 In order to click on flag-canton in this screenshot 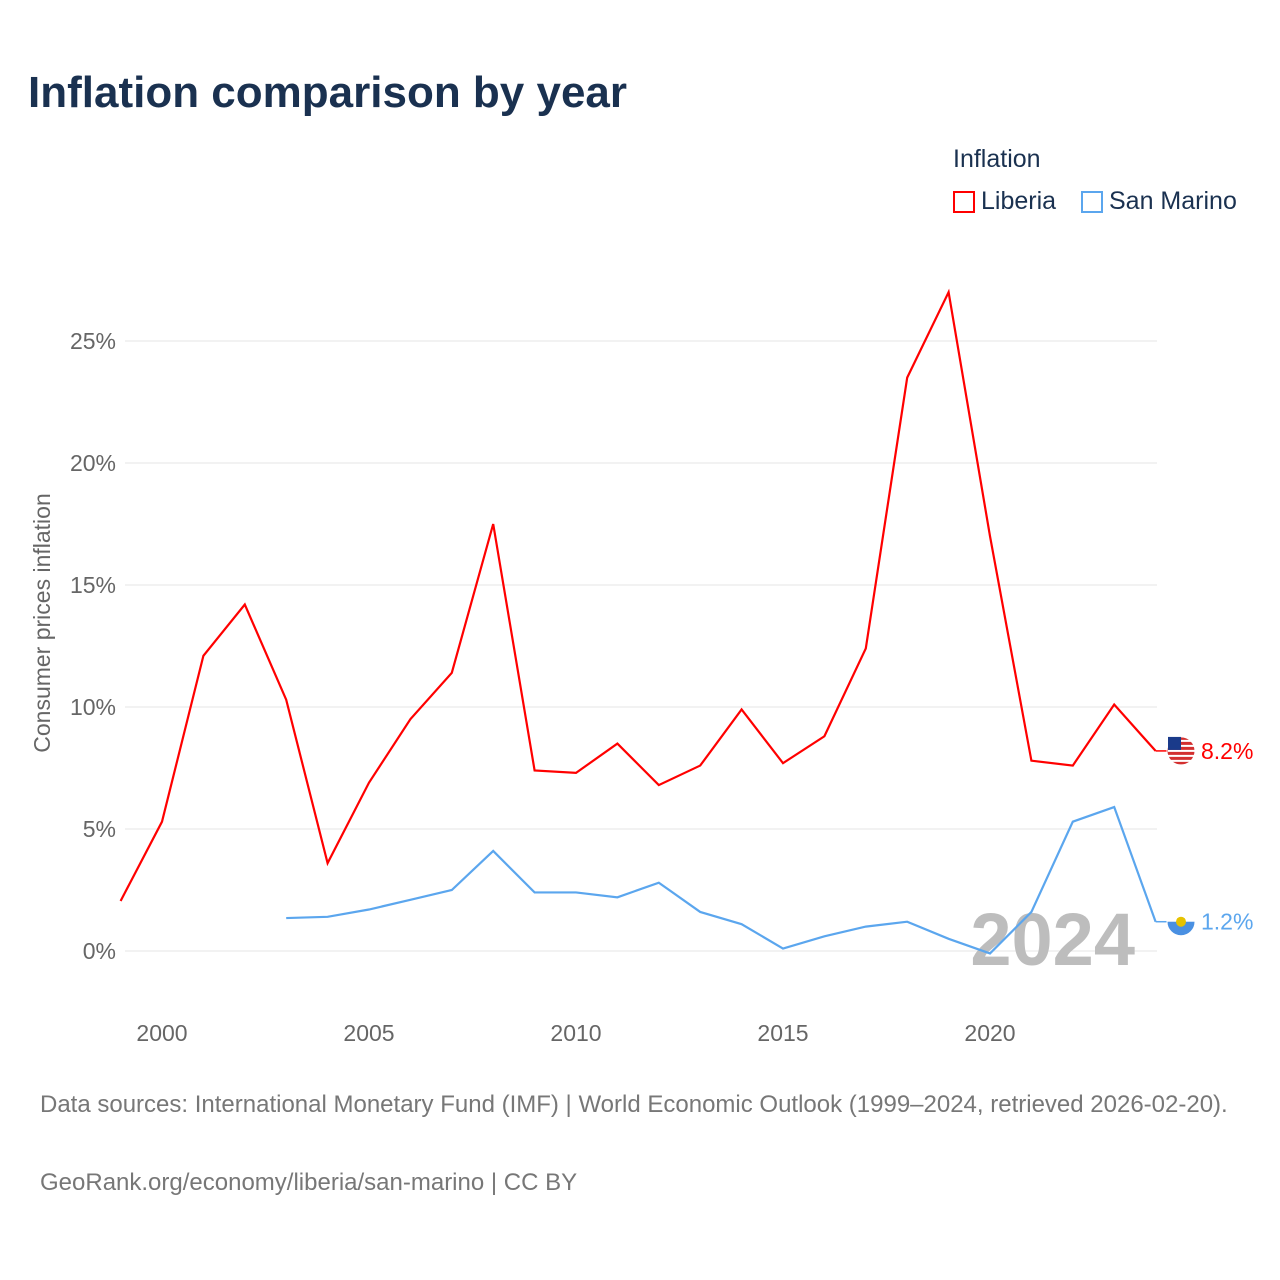, I will do `click(1174, 743)`.